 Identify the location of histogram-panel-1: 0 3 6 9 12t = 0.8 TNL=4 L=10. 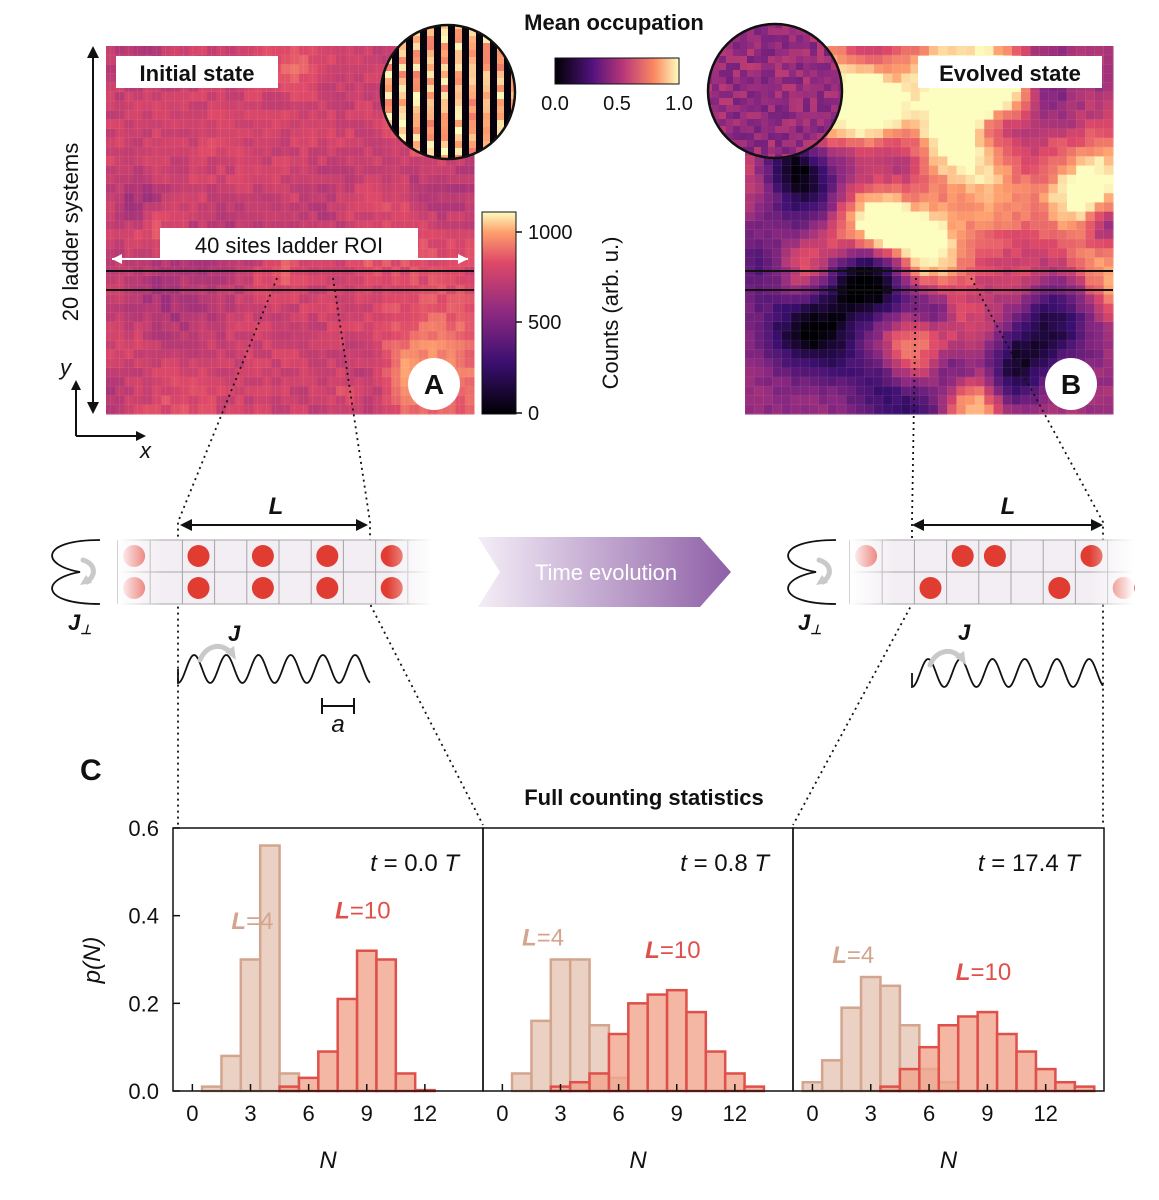
(638, 1000).